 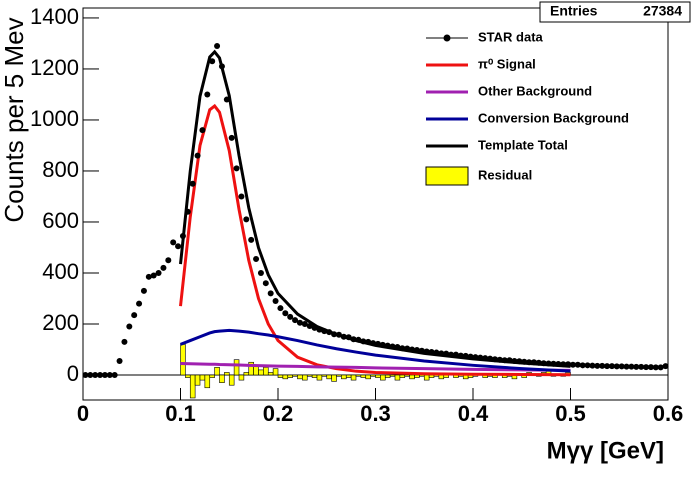 I want to click on y-tick-label: 0, so click(x=73, y=373).